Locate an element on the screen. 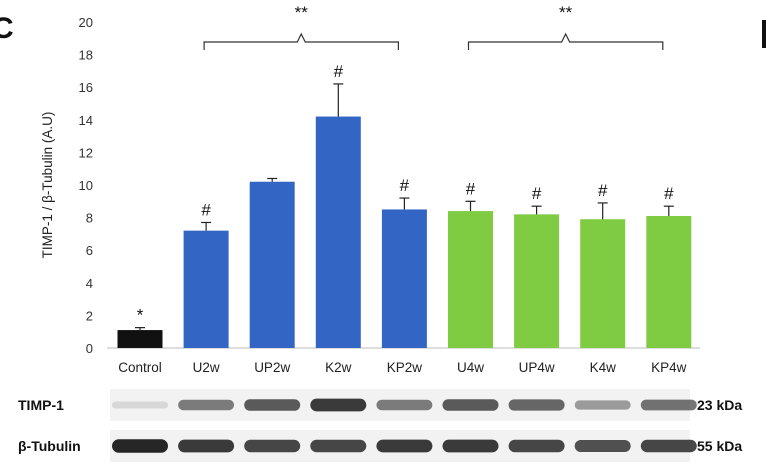 This screenshot has width=770, height=466. category-label-KP2w: KP2w is located at coordinates (405, 367).